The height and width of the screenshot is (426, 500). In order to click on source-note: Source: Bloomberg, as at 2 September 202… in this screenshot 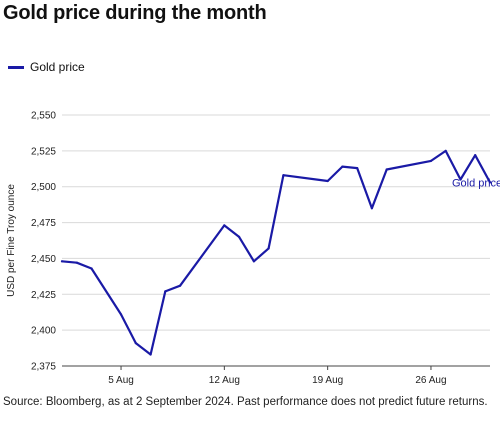, I will do `click(245, 402)`.